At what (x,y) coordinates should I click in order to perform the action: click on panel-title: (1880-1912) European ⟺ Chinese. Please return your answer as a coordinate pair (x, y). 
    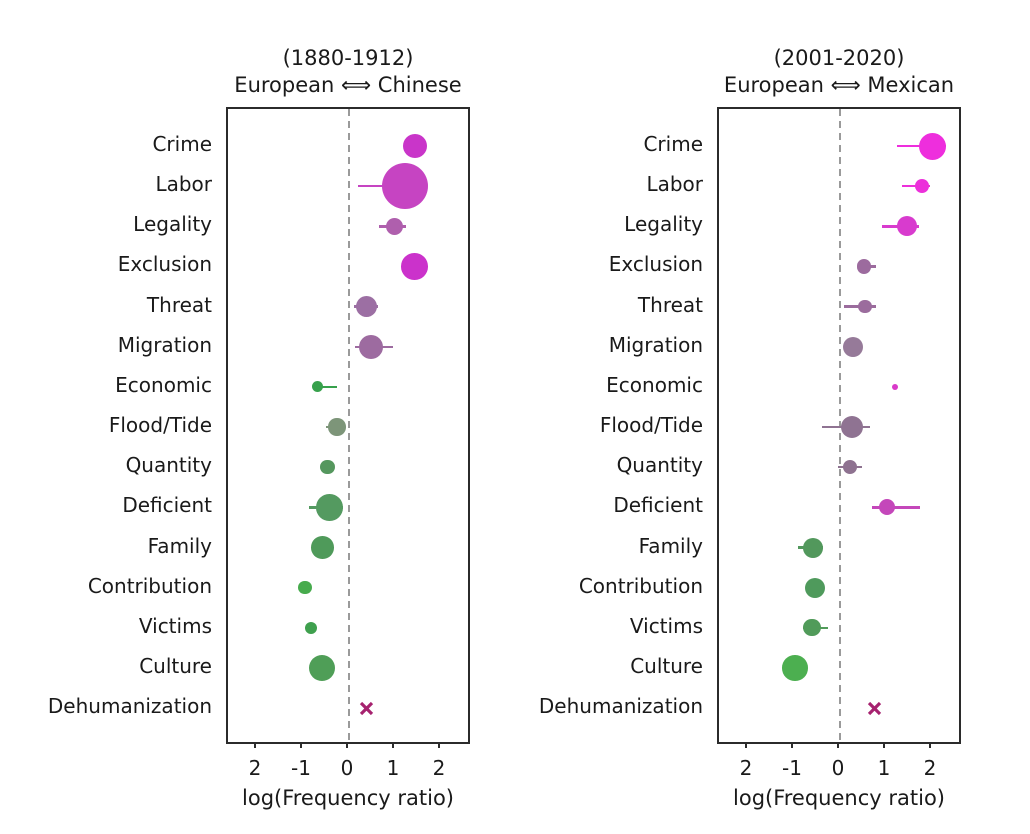
    Looking at the image, I should click on (347, 72).